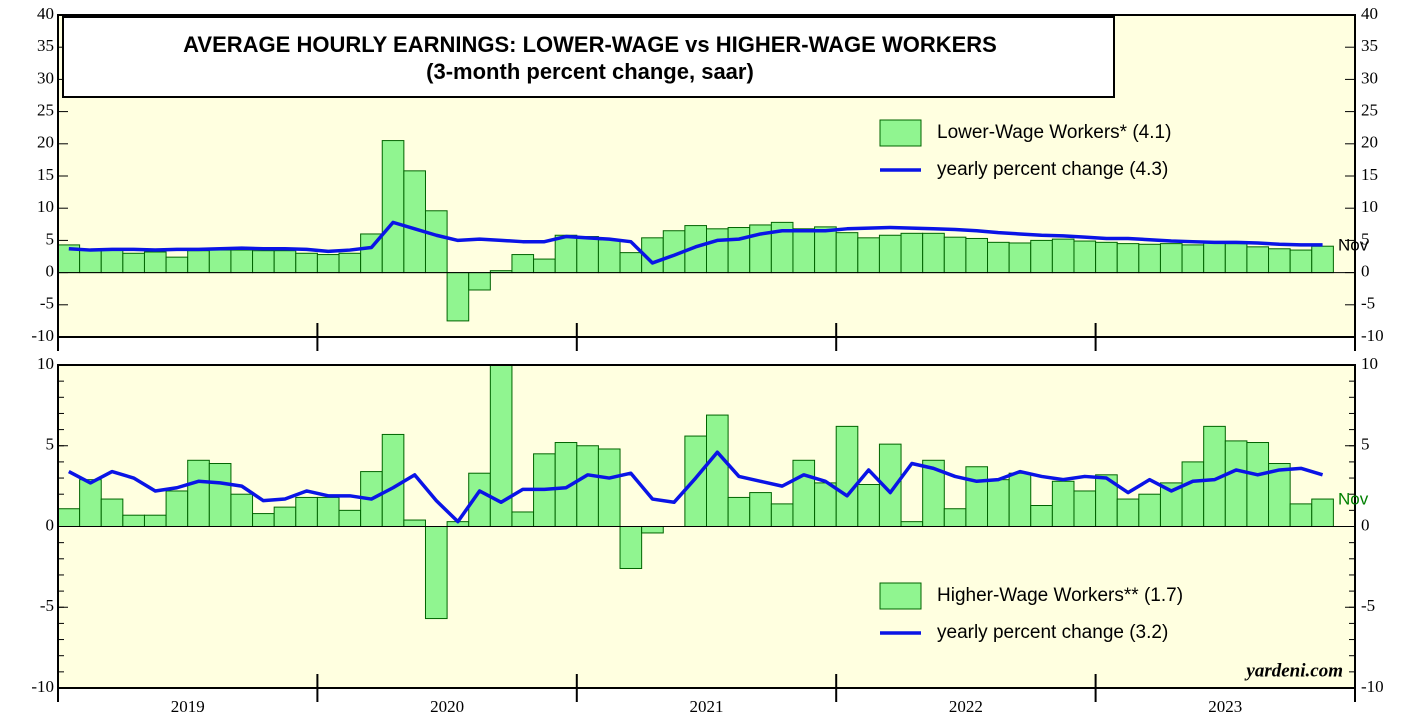 Image resolution: width=1419 pixels, height=721 pixels. Describe the element at coordinates (1060, 595) in the screenshot. I see `legend-label: Higher-Wage Workers** (1.7)` at that location.